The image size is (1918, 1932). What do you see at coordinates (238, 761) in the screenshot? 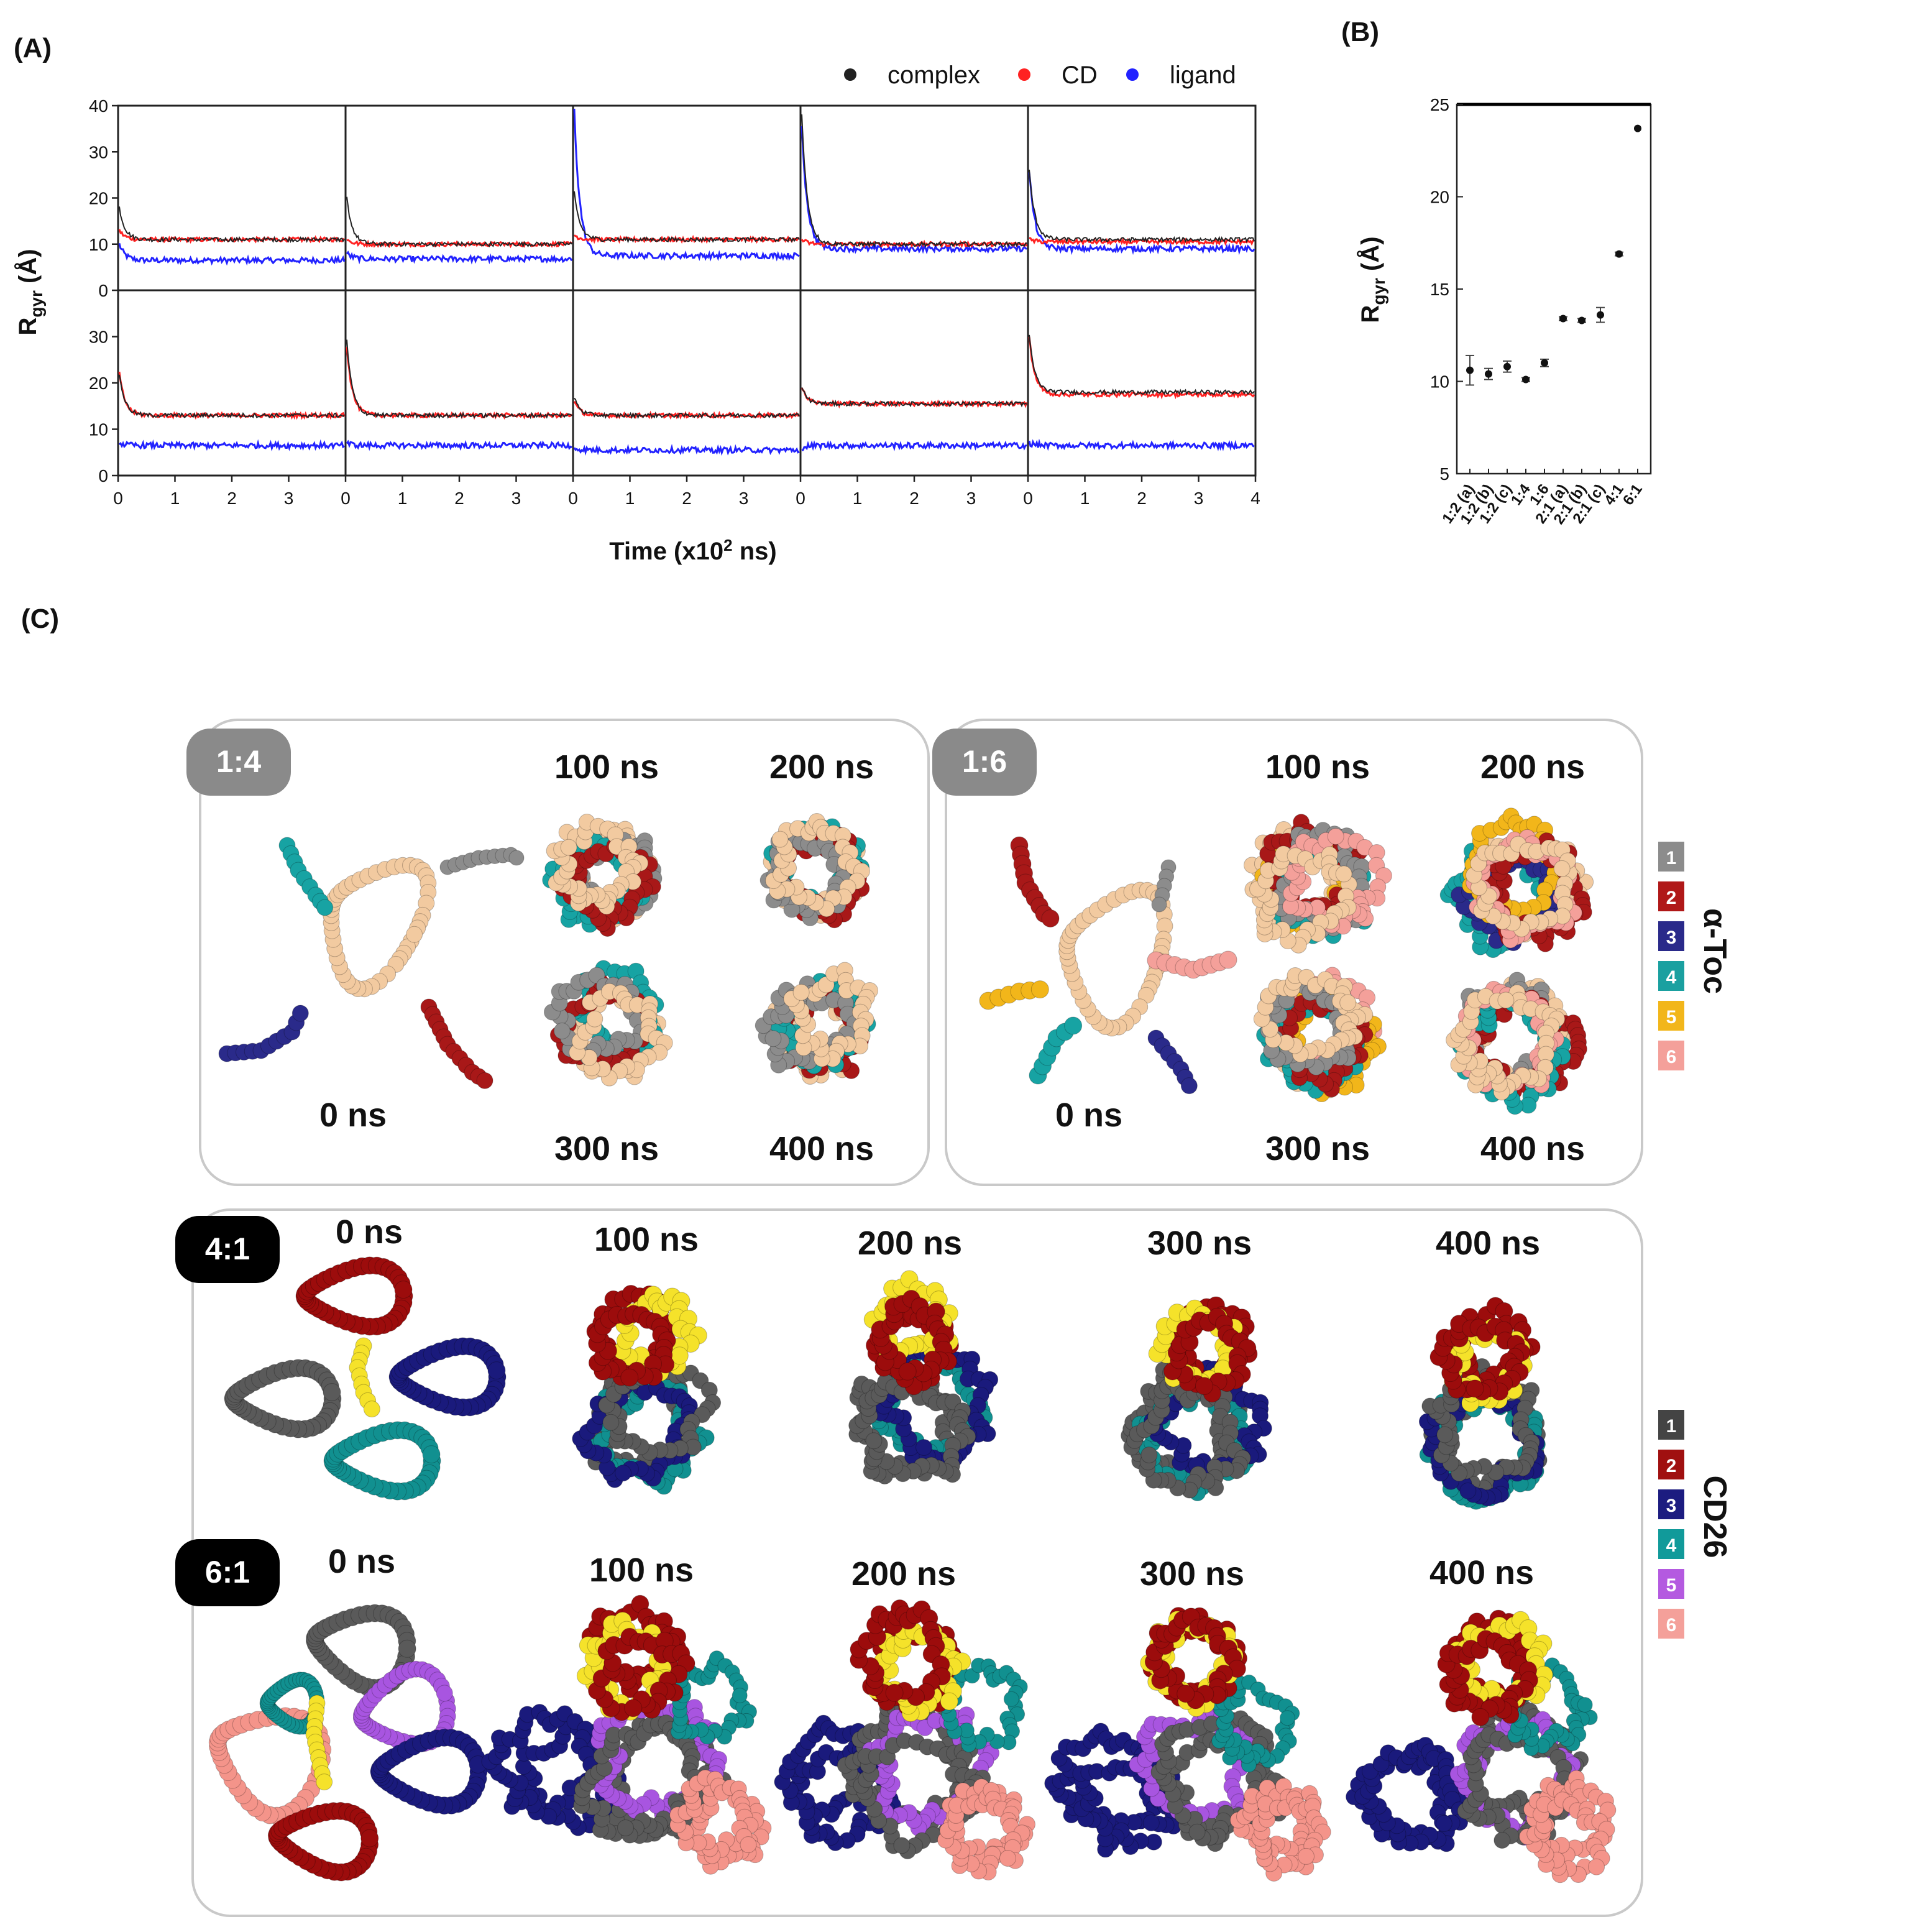
I see `badge-1-4-text: 1:4` at bounding box center [238, 761].